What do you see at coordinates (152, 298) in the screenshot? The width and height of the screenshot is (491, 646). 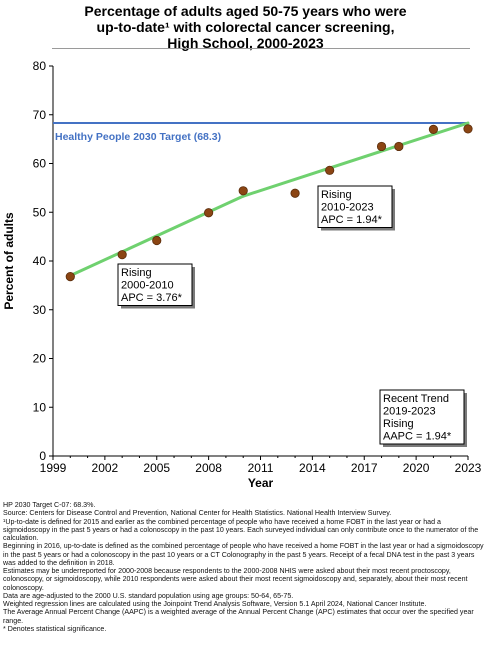 I see `annotation-text: APC = 3.76*` at bounding box center [152, 298].